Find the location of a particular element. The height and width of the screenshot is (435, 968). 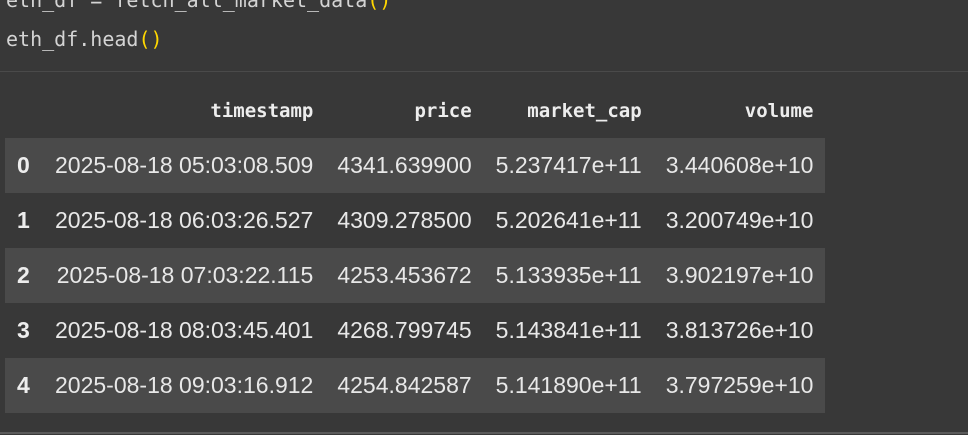

cell-timestamp: 2025-08-18 05:03:08.509 is located at coordinates (184, 165).